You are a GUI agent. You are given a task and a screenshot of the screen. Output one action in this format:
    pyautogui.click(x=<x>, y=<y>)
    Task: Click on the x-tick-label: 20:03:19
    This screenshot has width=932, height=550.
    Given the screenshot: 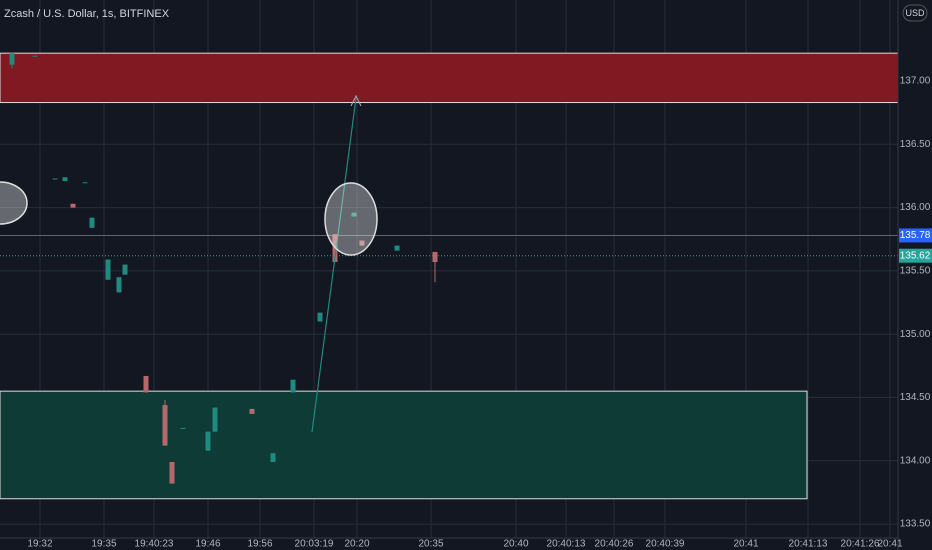 What is the action you would take?
    pyautogui.click(x=314, y=544)
    